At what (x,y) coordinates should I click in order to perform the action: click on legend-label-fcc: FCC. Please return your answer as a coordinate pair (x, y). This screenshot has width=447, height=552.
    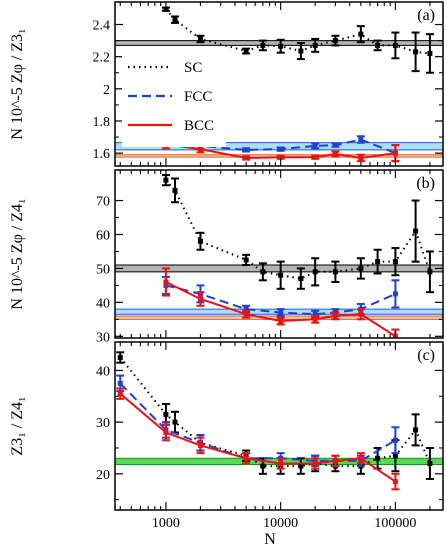
    Looking at the image, I should click on (198, 97).